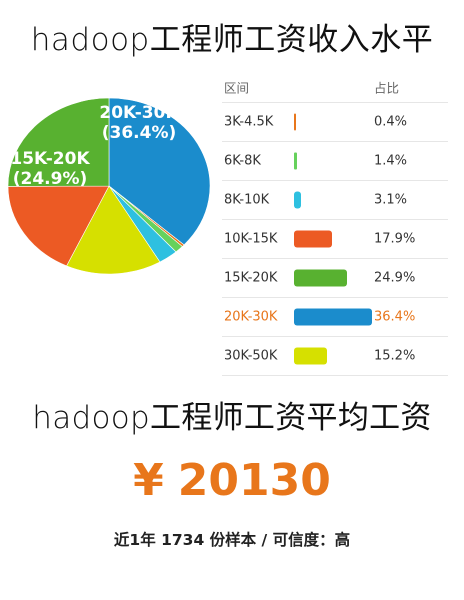  I want to click on header-range: 区间, so click(237, 88).